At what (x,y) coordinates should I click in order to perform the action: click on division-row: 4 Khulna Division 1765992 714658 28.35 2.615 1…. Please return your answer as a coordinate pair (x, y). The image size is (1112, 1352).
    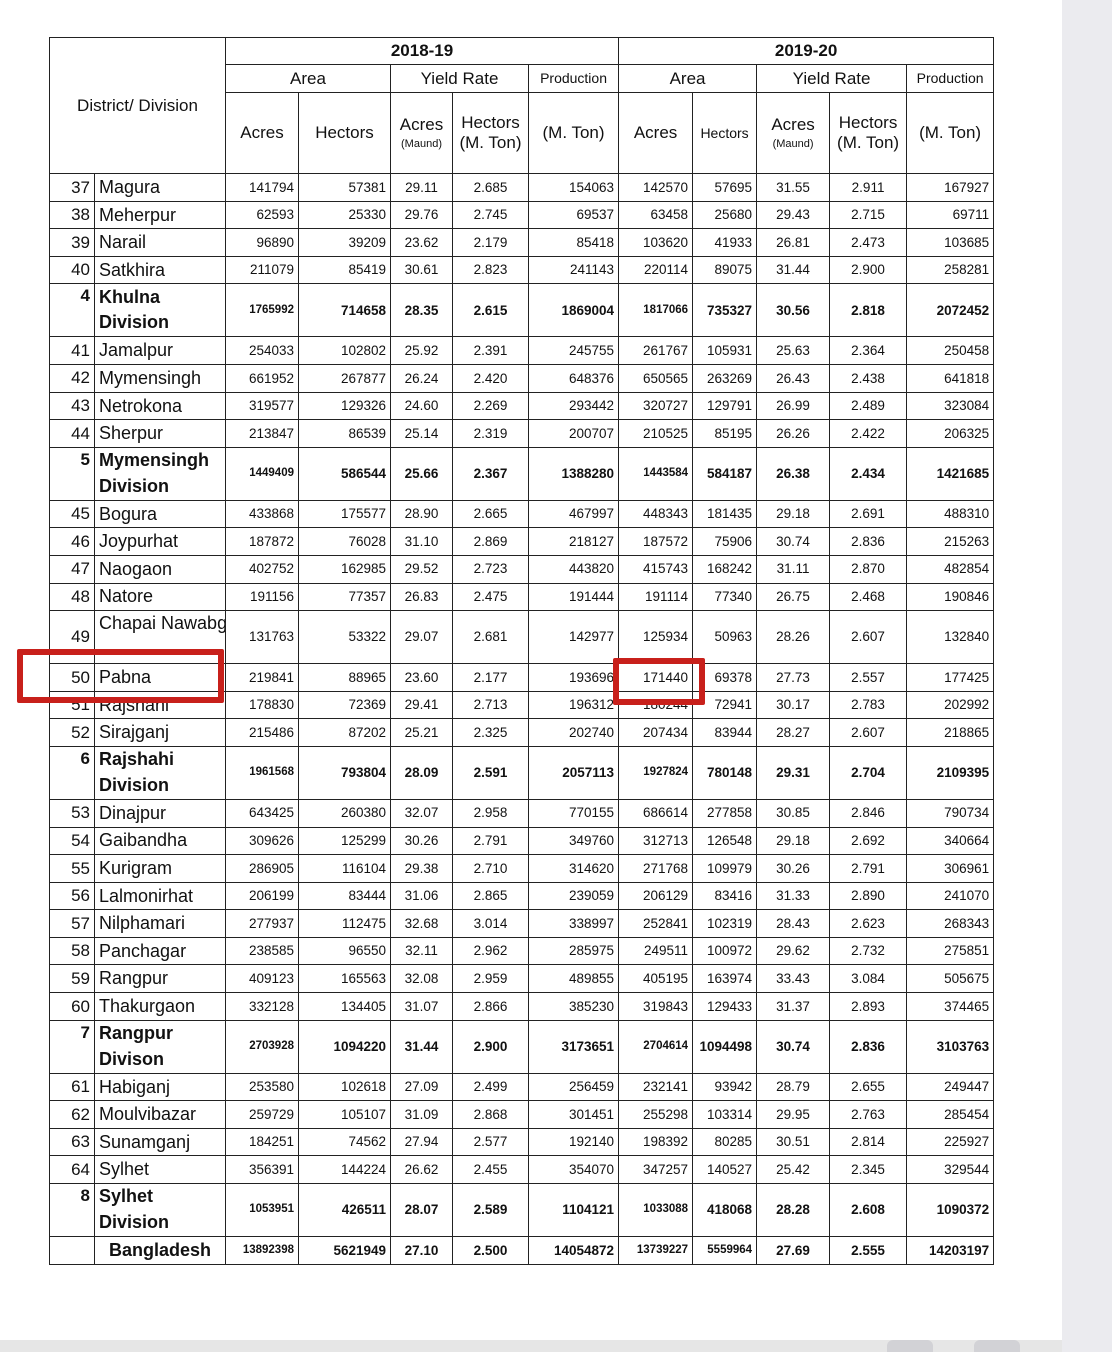
    Looking at the image, I should click on (522, 310).